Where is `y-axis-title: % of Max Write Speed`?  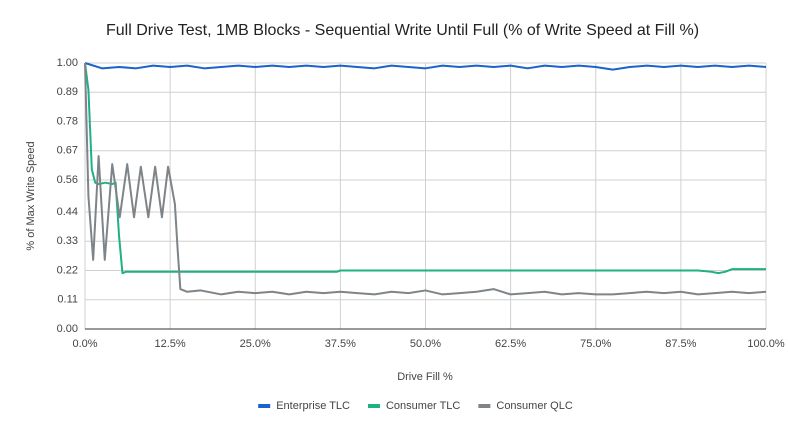 y-axis-title: % of Max Write Speed is located at coordinates (31, 195).